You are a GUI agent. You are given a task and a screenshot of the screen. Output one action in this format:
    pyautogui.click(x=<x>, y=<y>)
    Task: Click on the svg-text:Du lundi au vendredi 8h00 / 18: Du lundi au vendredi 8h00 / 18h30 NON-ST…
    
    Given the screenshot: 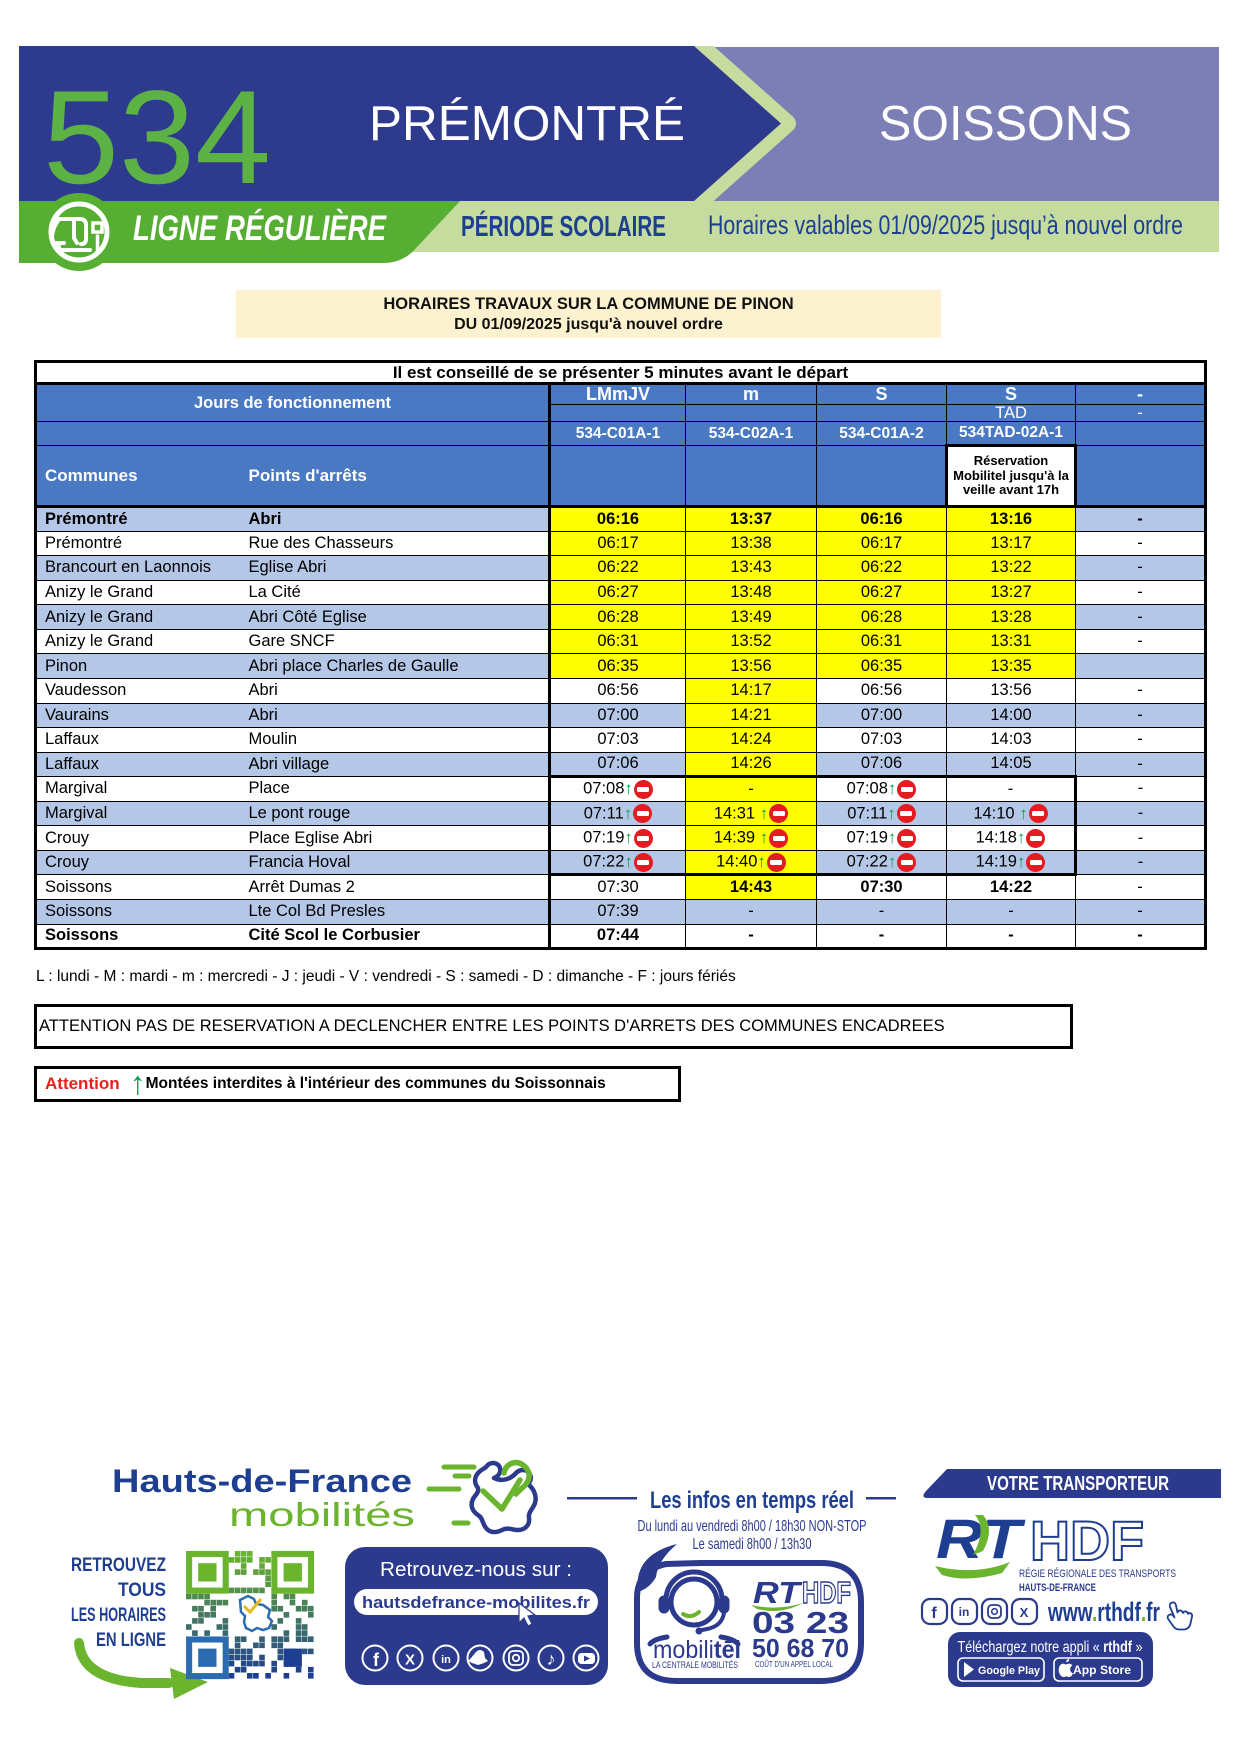 What is the action you would take?
    pyautogui.click(x=752, y=1526)
    